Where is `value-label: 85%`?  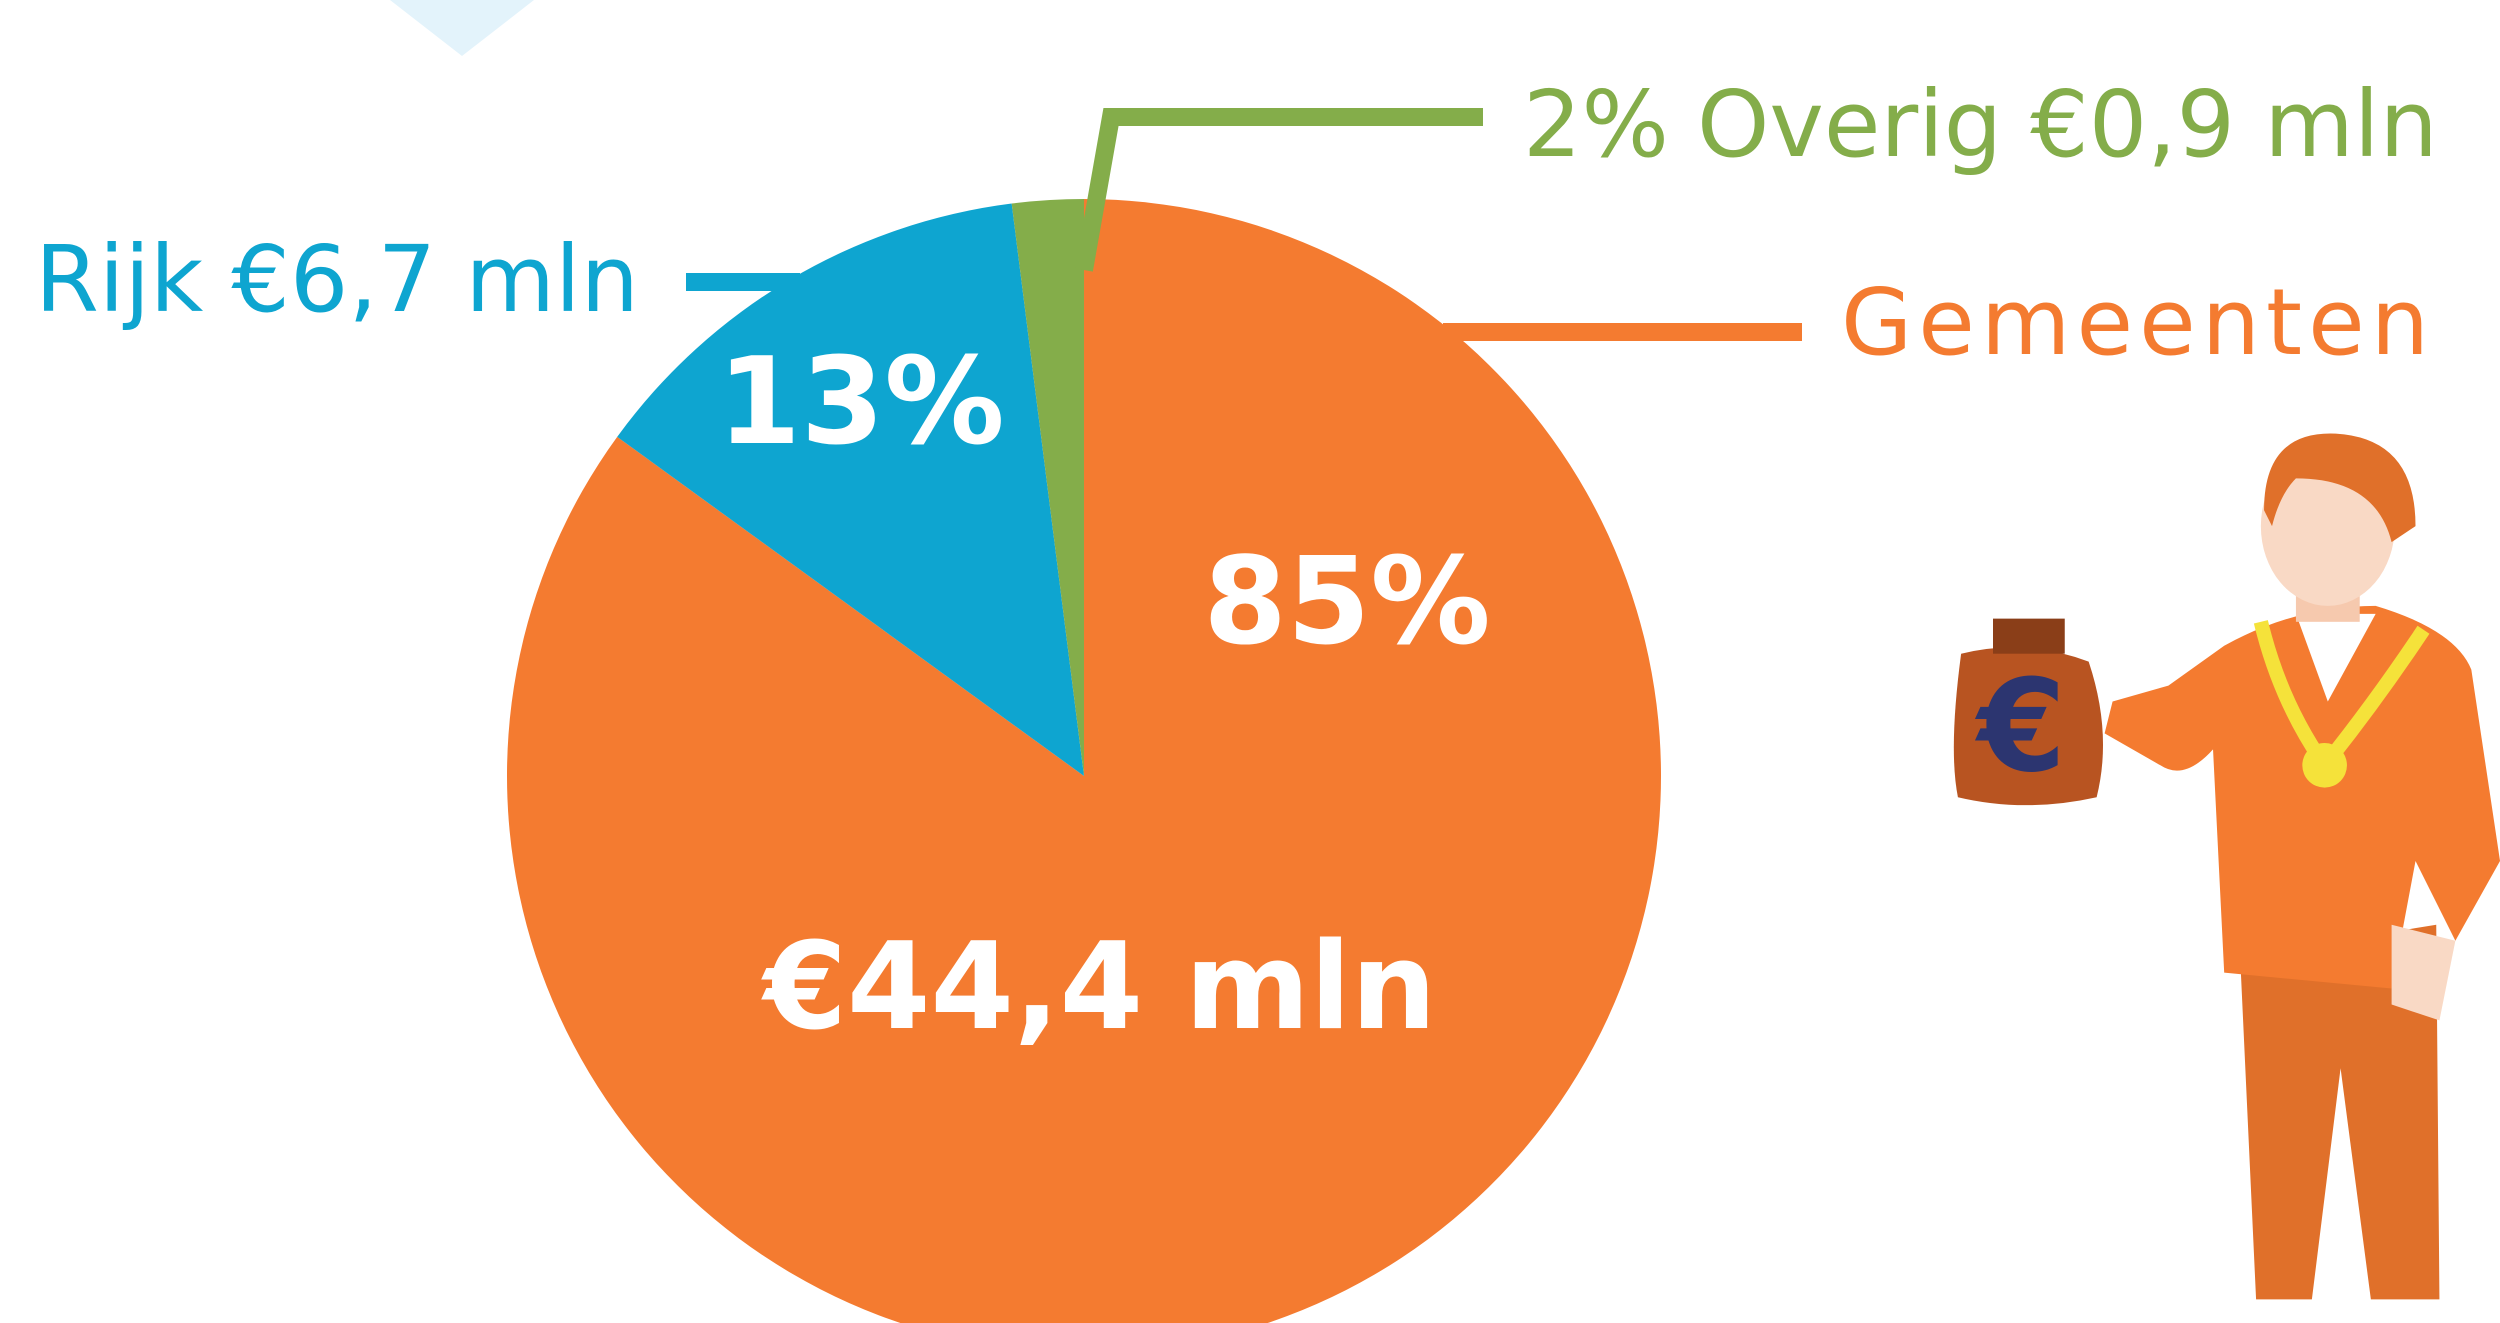 value-label: 85% is located at coordinates (1346, 602).